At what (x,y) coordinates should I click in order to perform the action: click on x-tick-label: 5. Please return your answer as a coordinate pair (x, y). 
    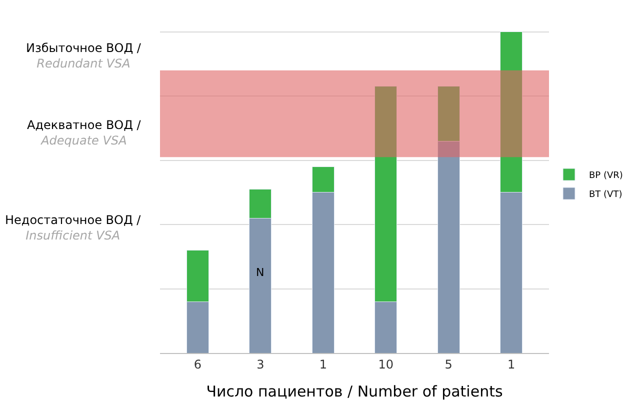
    Looking at the image, I should click on (448, 364).